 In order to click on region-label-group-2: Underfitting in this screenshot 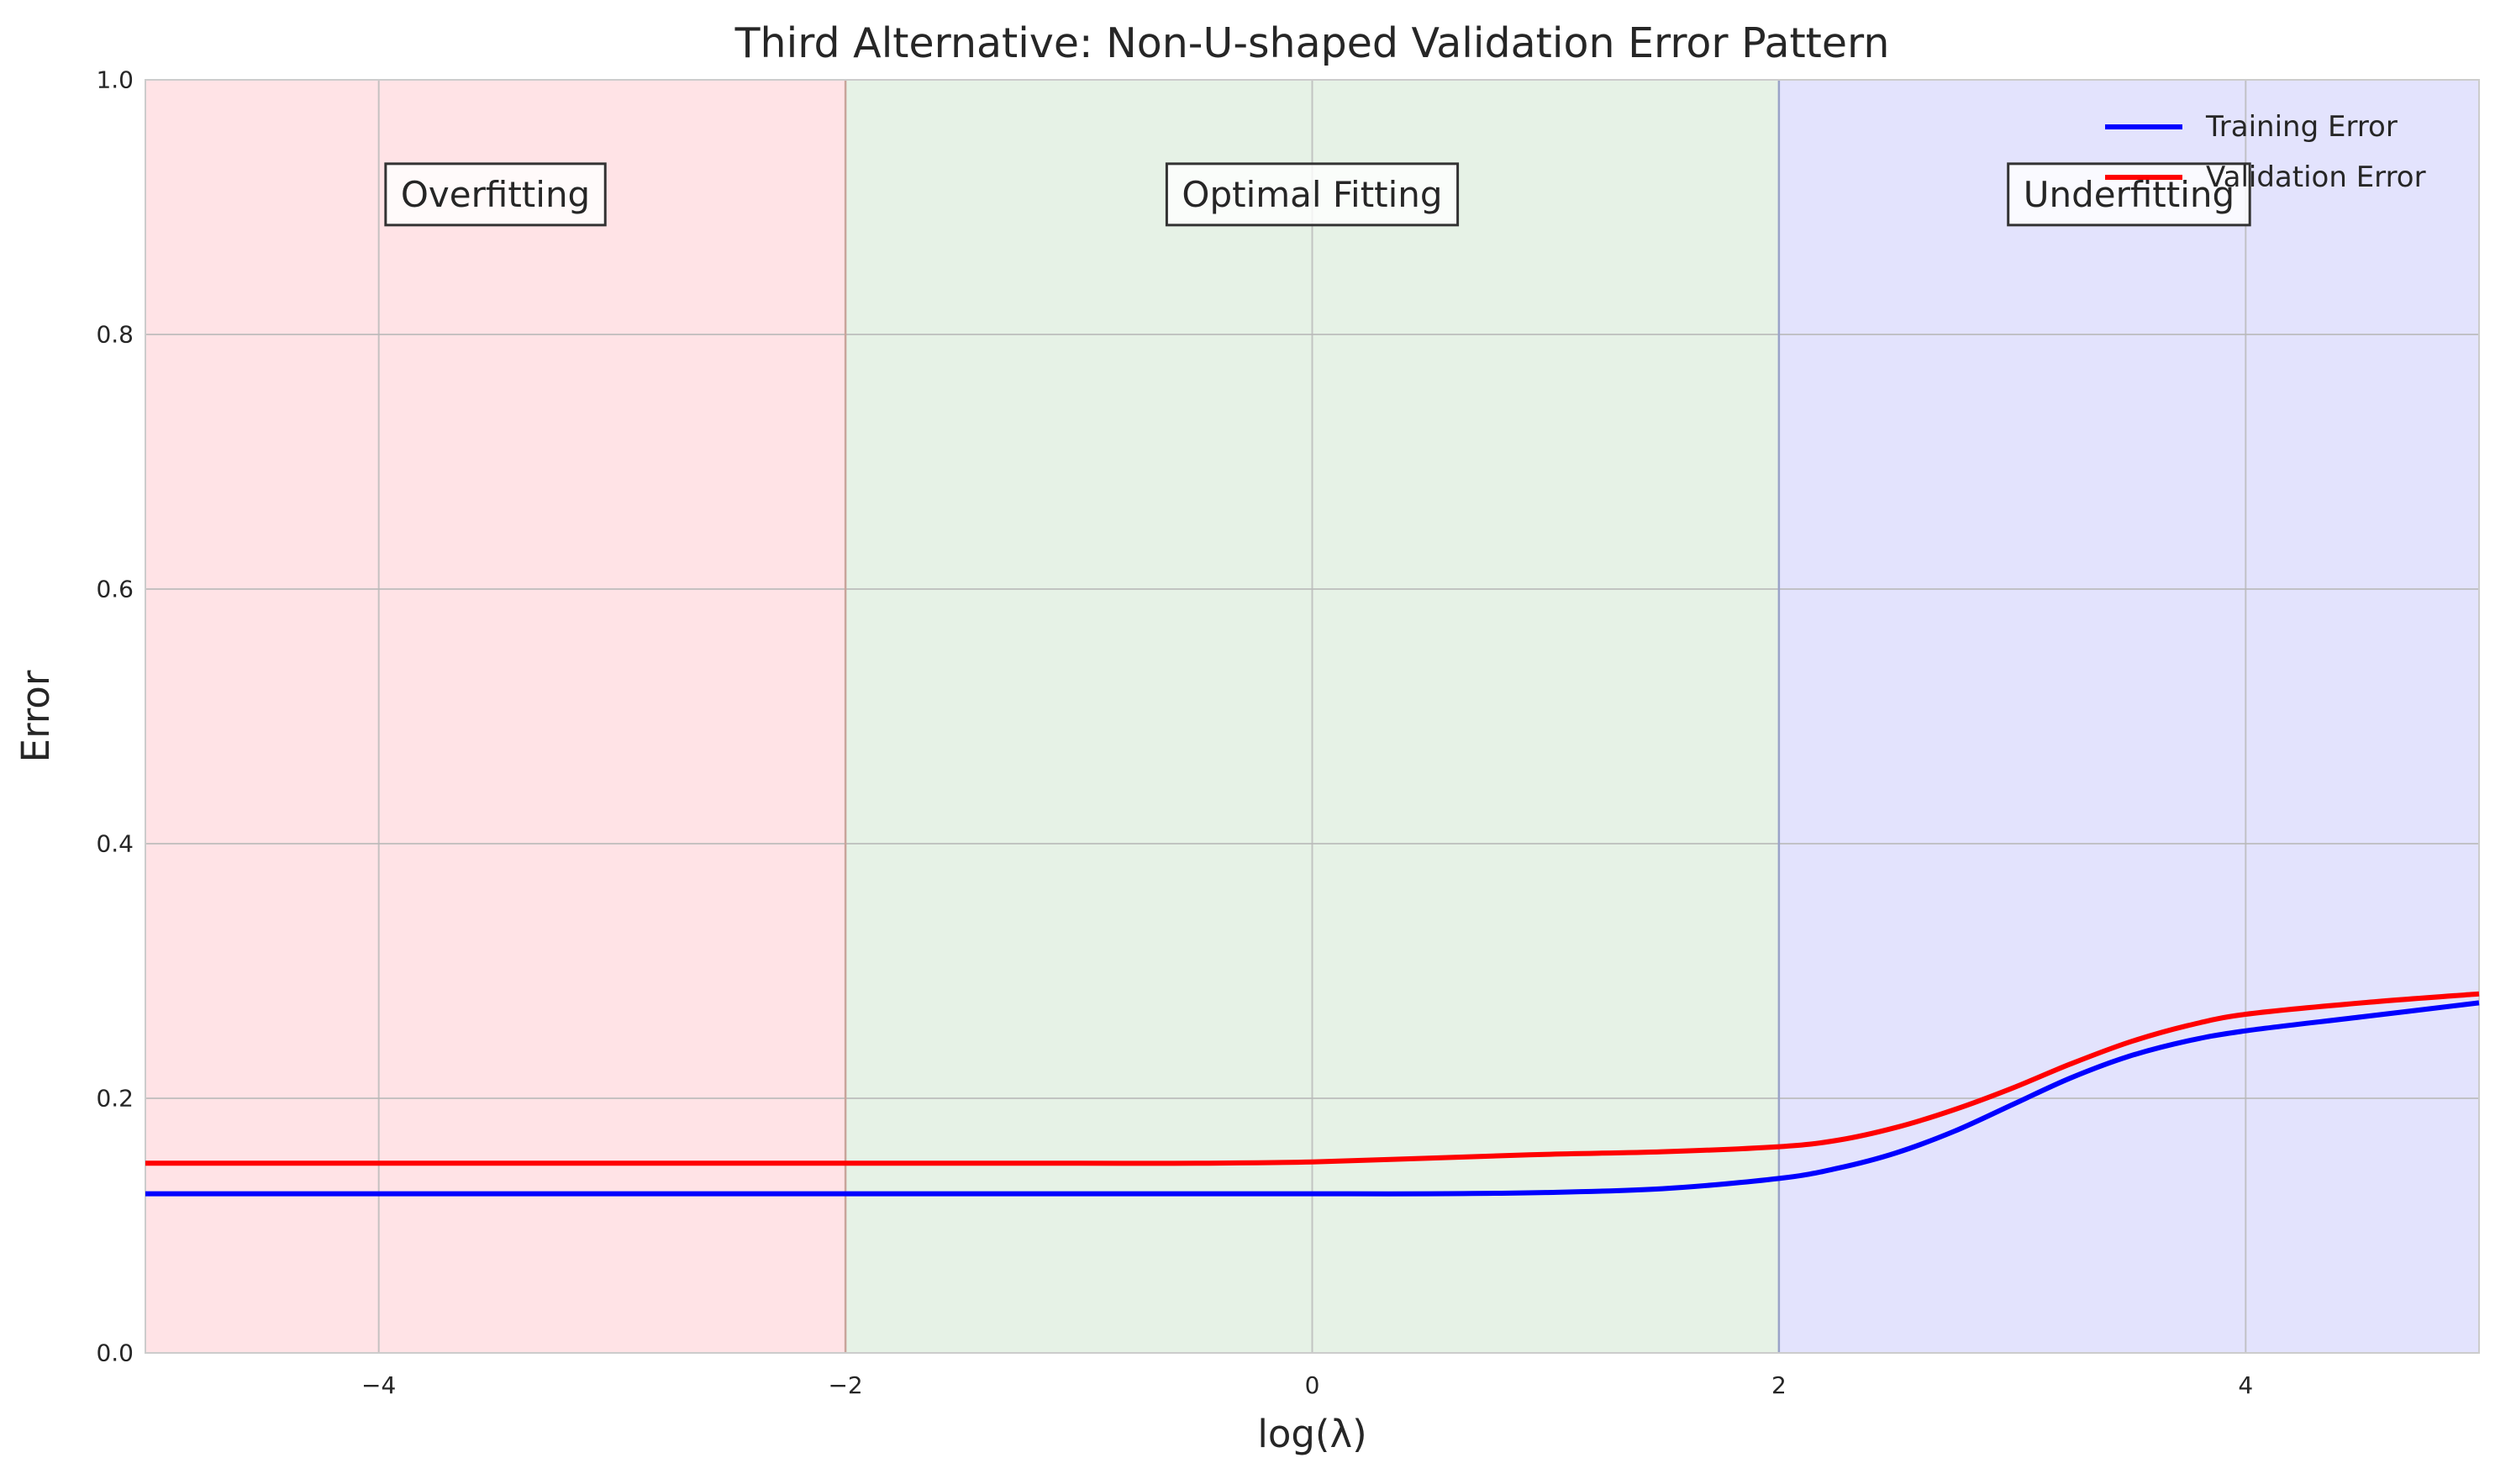, I will do `click(2129, 194)`.